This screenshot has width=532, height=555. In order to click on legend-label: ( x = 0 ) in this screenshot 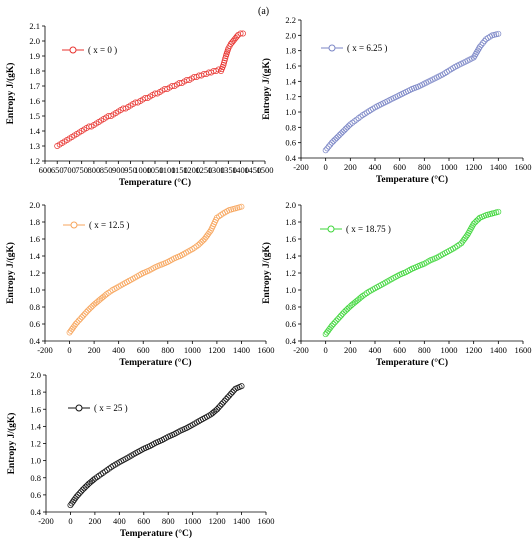, I will do `click(102, 50)`.